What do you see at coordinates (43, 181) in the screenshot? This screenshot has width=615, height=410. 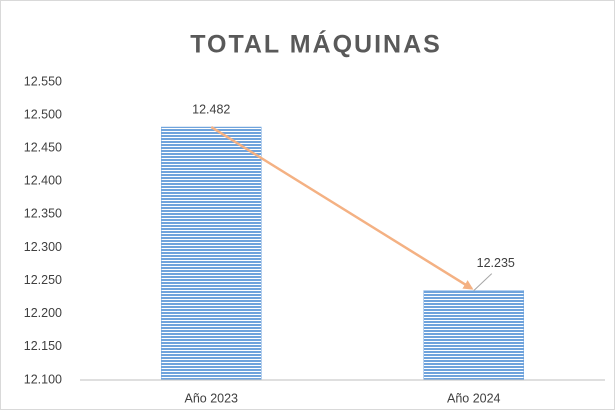 I see `y-tick-label: 12.400` at bounding box center [43, 181].